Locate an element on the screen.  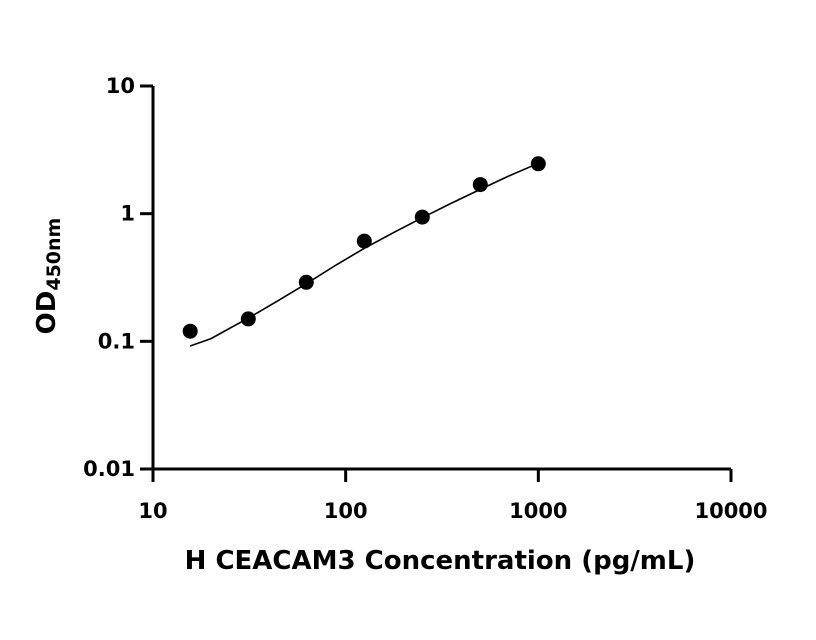
y-axis-title-main: OD is located at coordinates (47, 313).